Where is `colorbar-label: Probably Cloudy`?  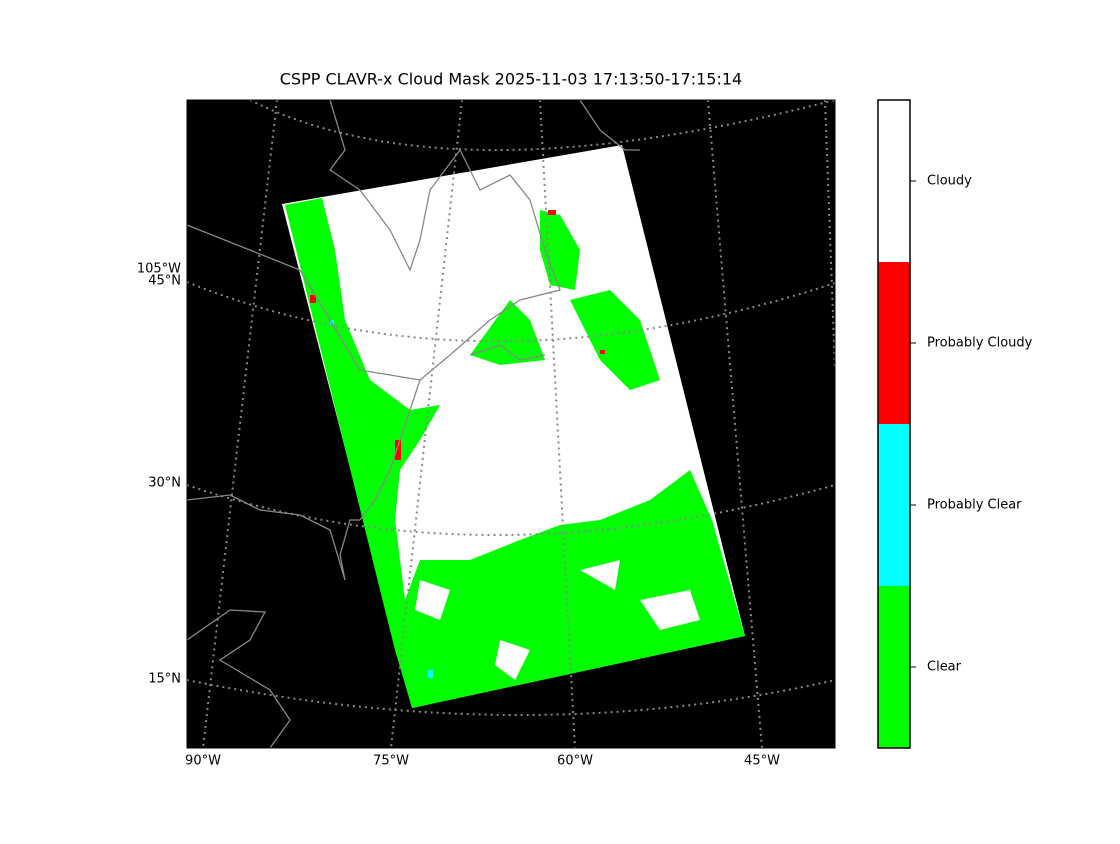 colorbar-label: Probably Cloudy is located at coordinates (980, 343).